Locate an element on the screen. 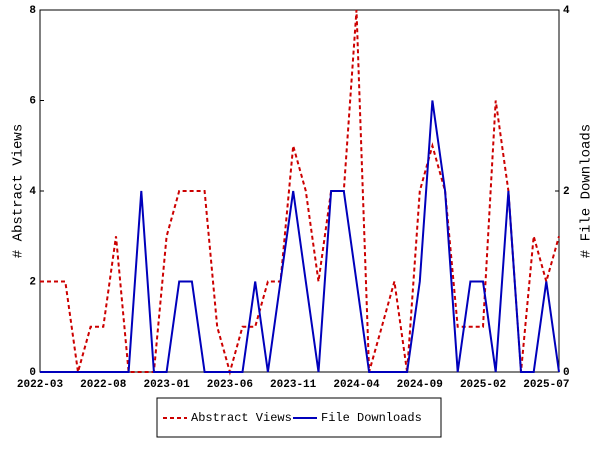 This screenshot has height=450, width=600. x-tick-label: 2023-01 is located at coordinates (166, 385).